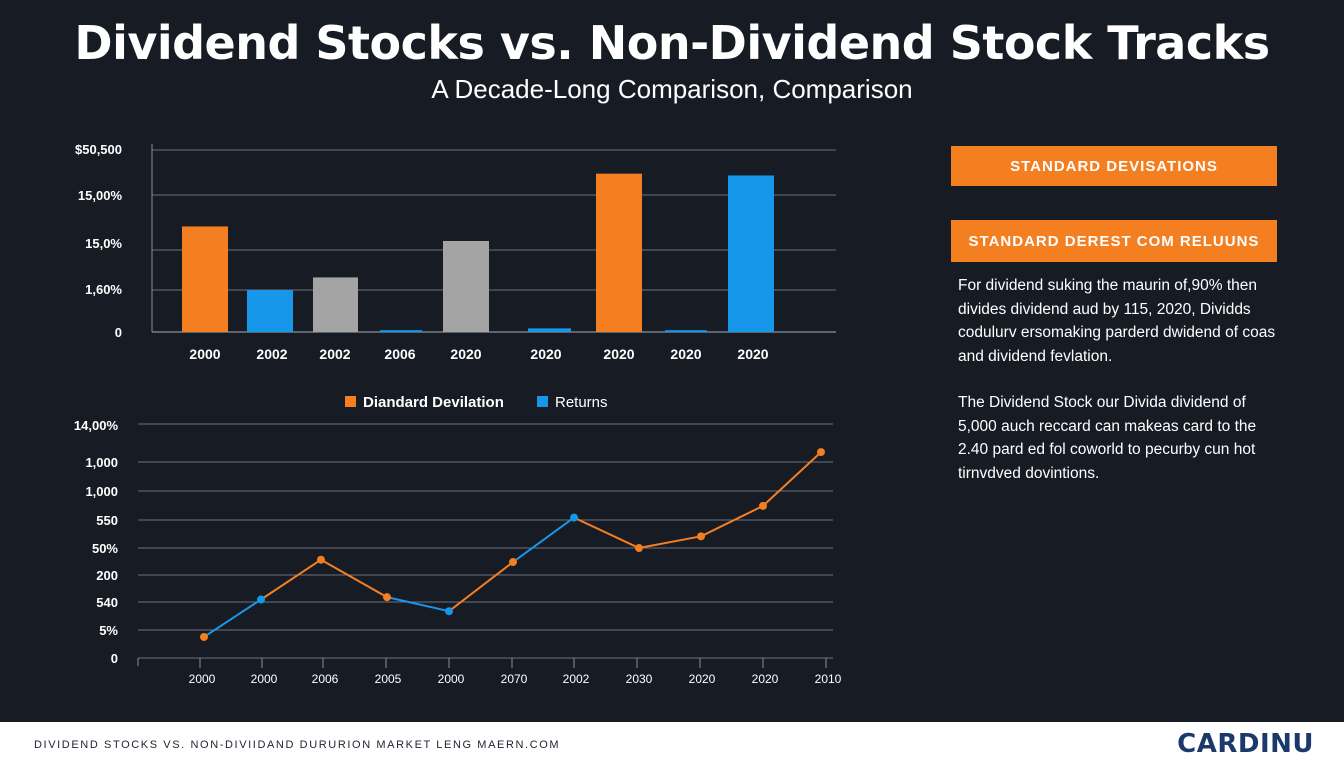 The image size is (1344, 768). I want to click on line-x-tick-label: 2010, so click(828, 679).